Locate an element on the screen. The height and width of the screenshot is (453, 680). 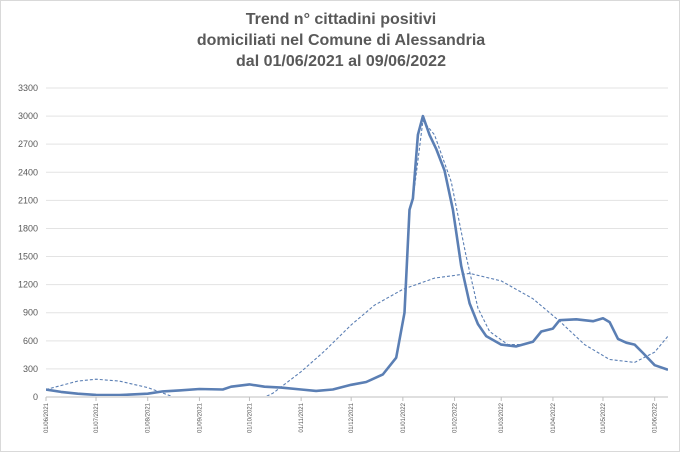
chart-title-line-3: dal 01/06/2021 al 09/06/2022 is located at coordinates (341, 61).